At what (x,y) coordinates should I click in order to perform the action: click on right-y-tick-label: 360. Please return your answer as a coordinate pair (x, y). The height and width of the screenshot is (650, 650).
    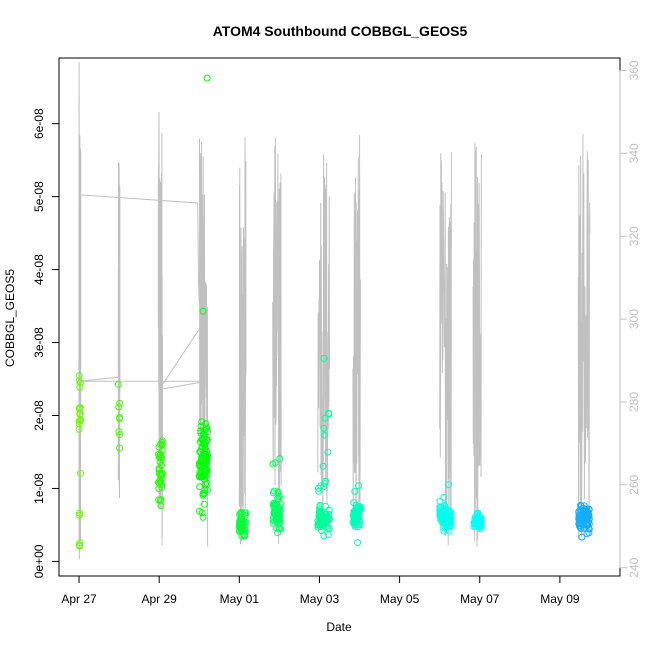
    Looking at the image, I should click on (634, 70).